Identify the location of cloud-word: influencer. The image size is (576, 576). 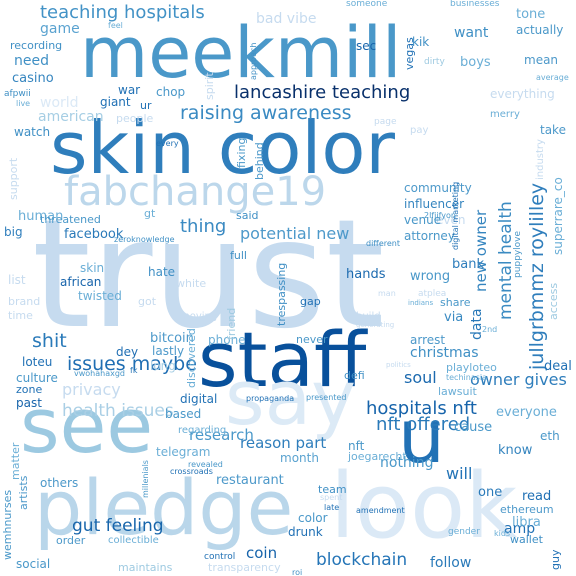
(434, 204).